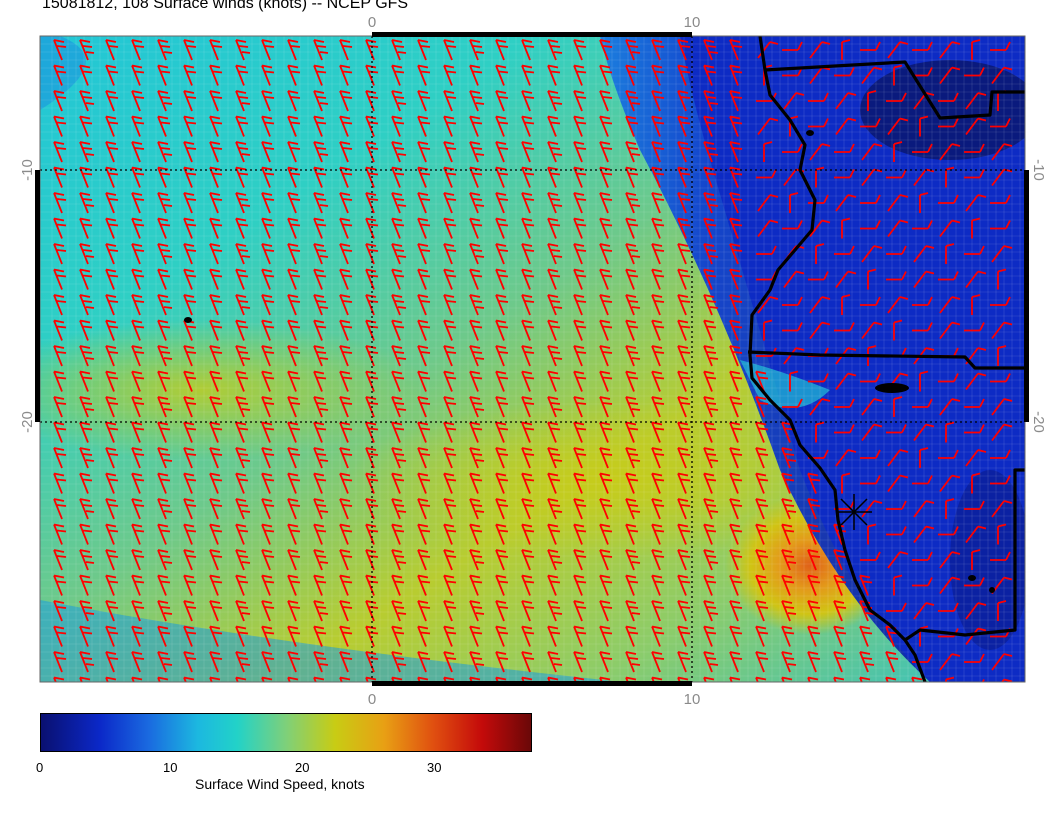 This screenshot has width=1056, height=816. Describe the element at coordinates (1038, 422) in the screenshot. I see `lat-tick-right-20: -20` at that location.